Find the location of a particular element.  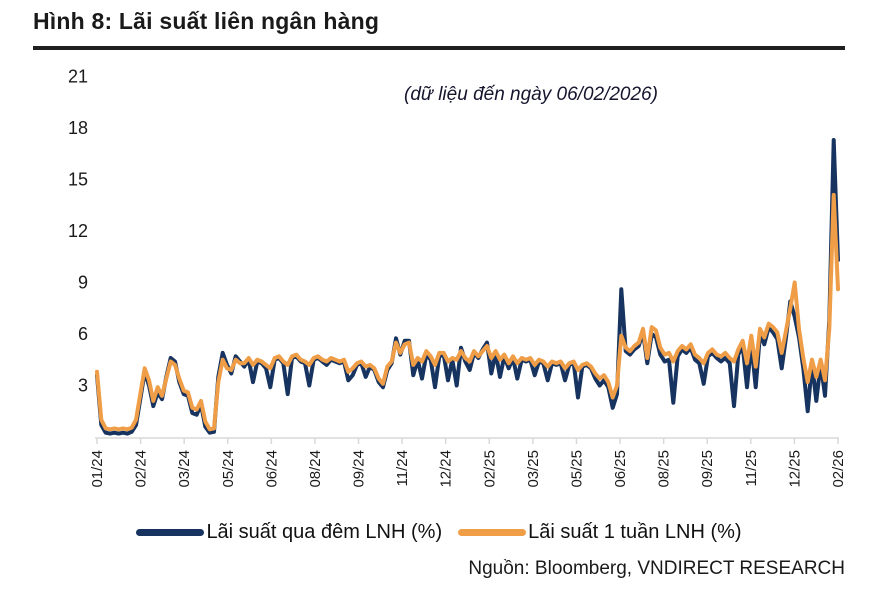

legend-item-overnight: Lãi suất qua đêm LNH (%) is located at coordinates (289, 532).